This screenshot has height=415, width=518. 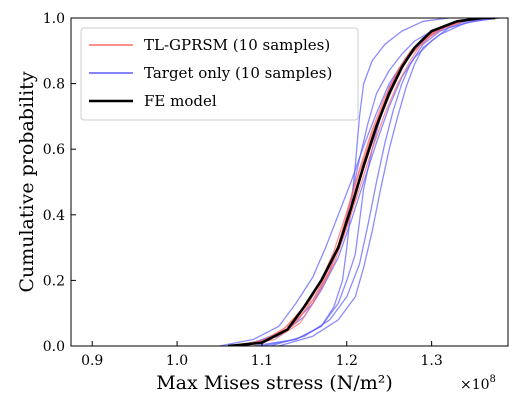 What do you see at coordinates (54, 216) in the screenshot?
I see `y-tick-label: 0.4` at bounding box center [54, 216].